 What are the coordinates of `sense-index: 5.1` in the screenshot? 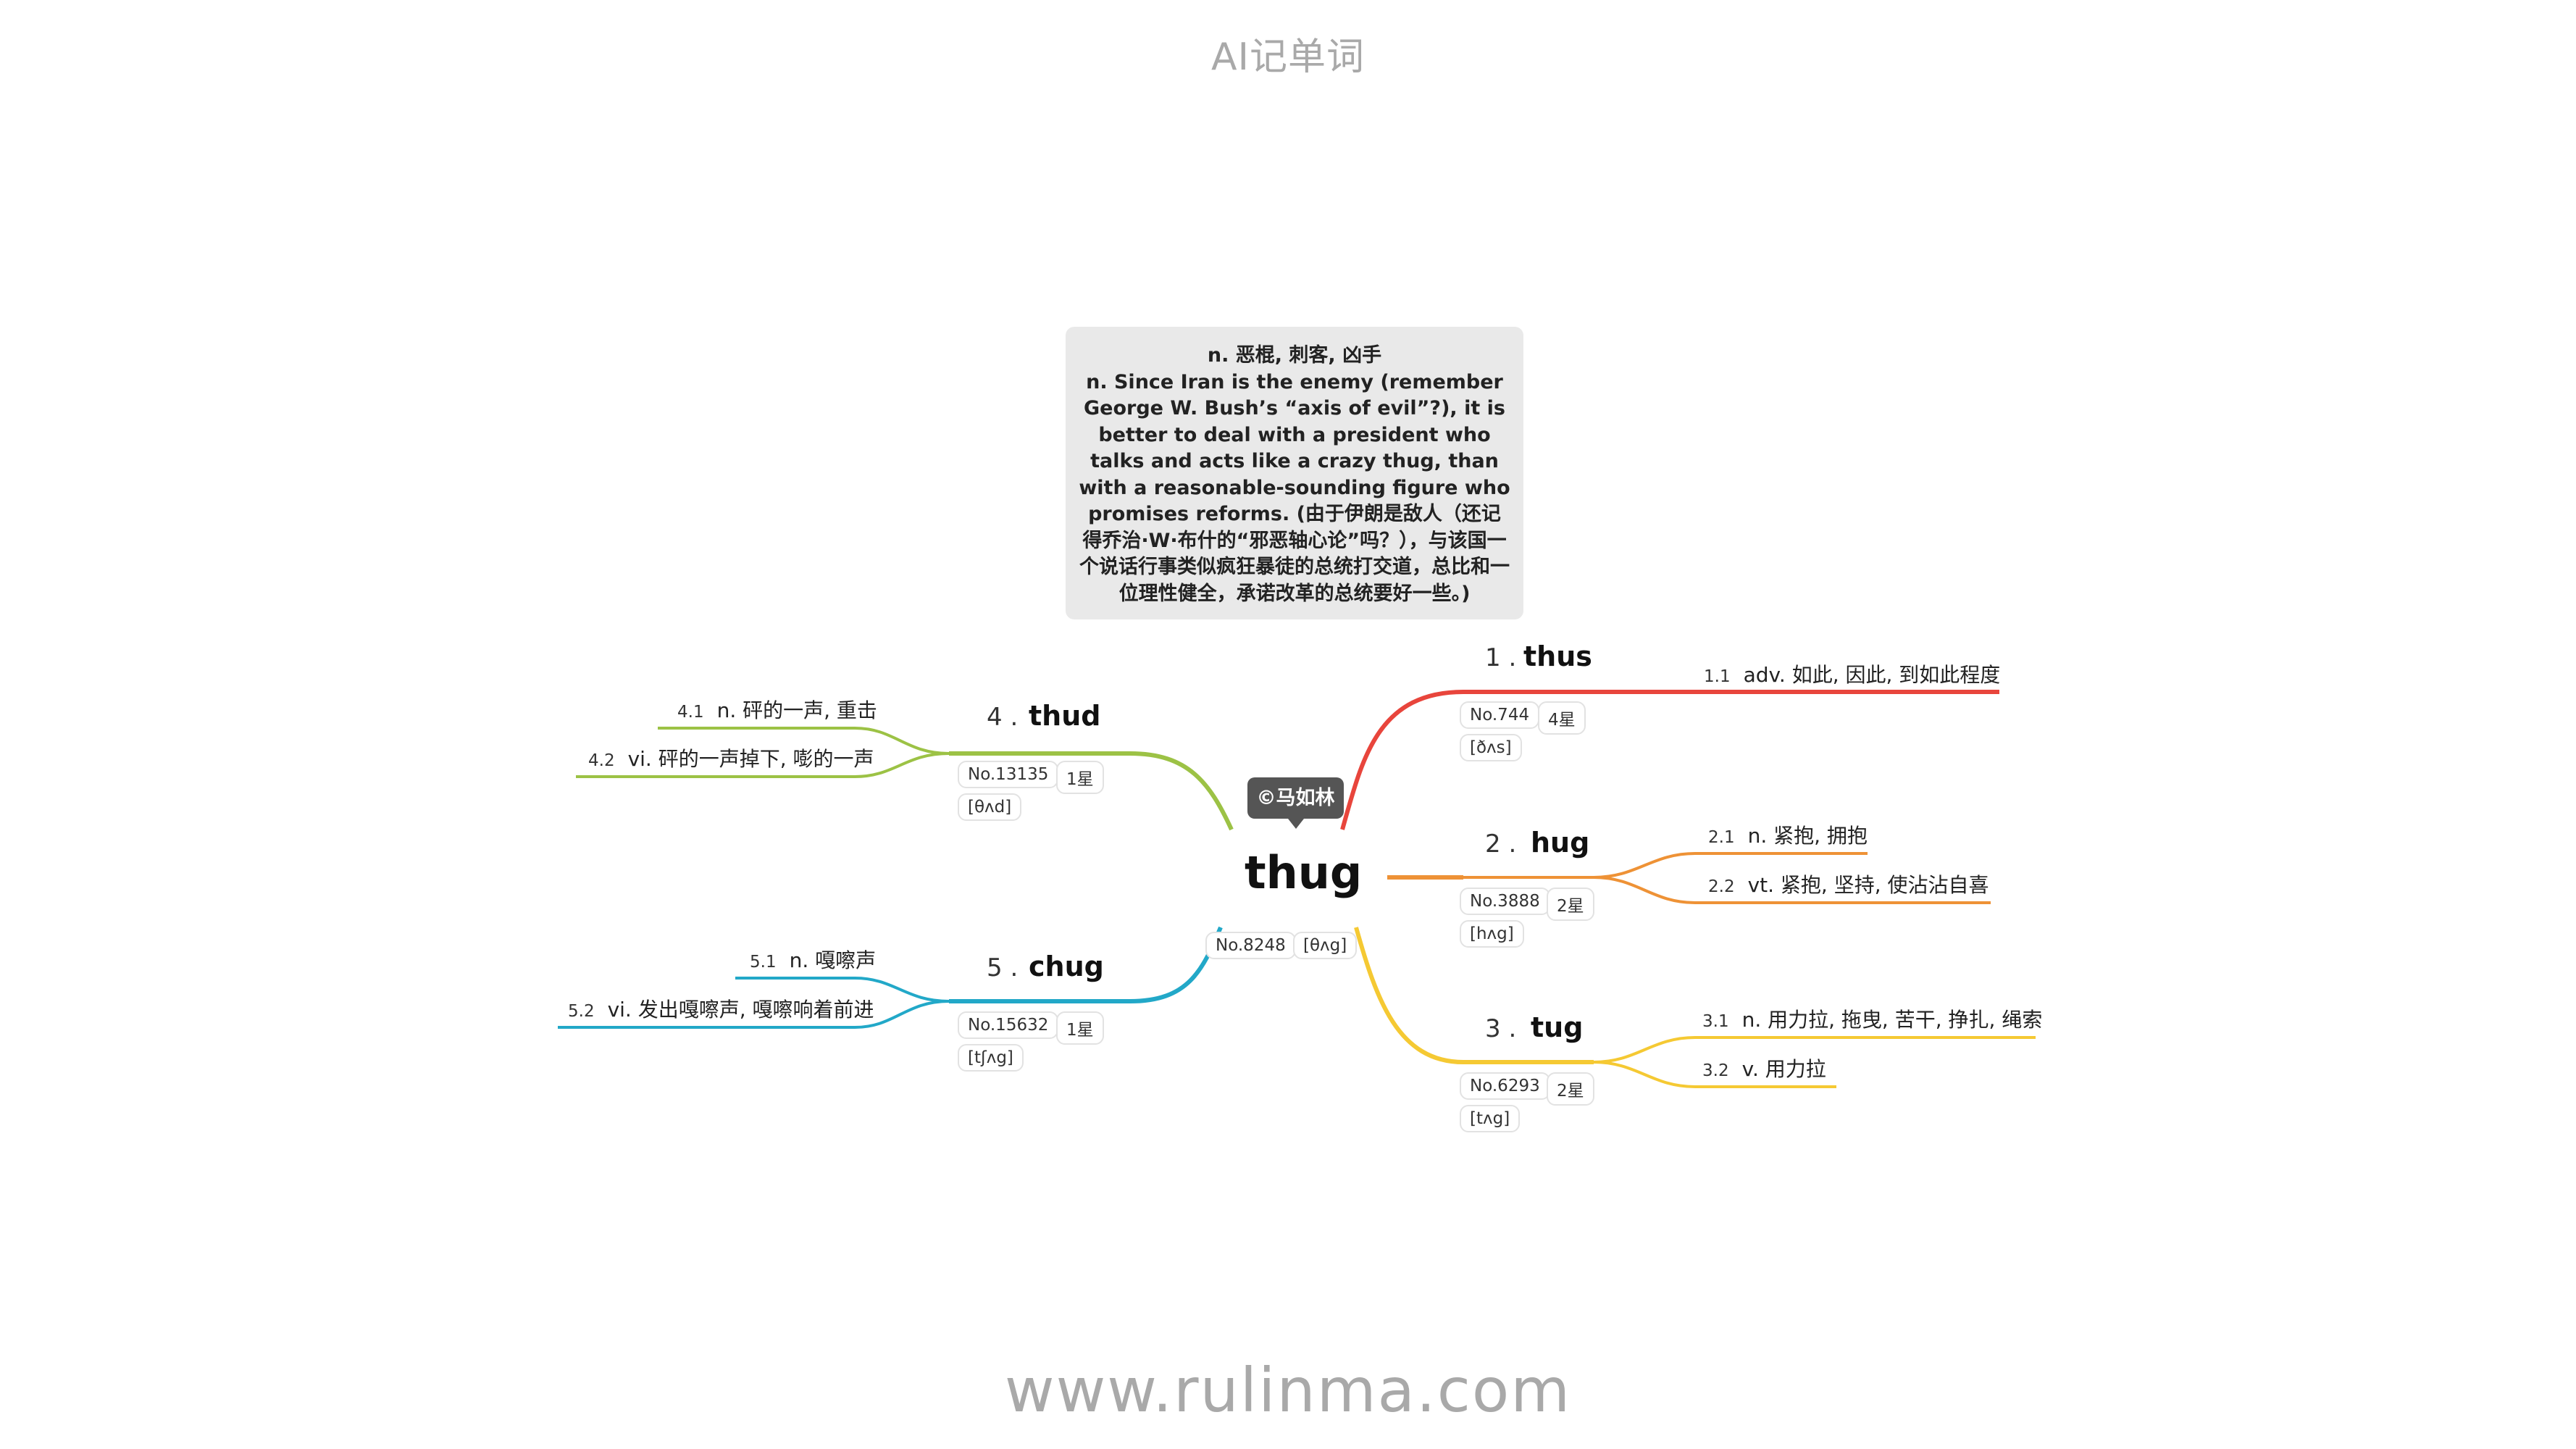 It's located at (763, 963).